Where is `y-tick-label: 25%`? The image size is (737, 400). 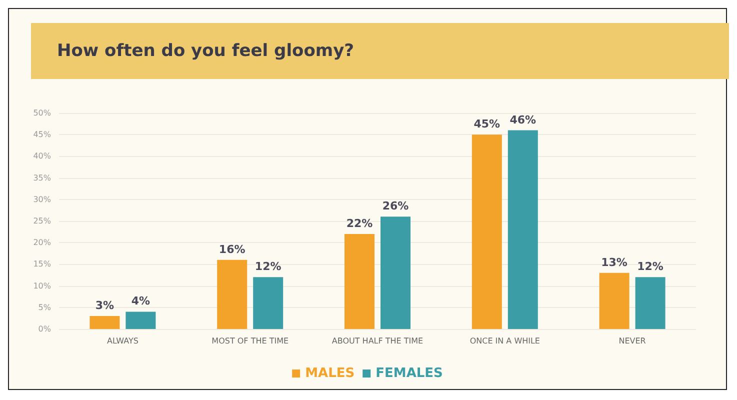
y-tick-label: 25% is located at coordinates (42, 221).